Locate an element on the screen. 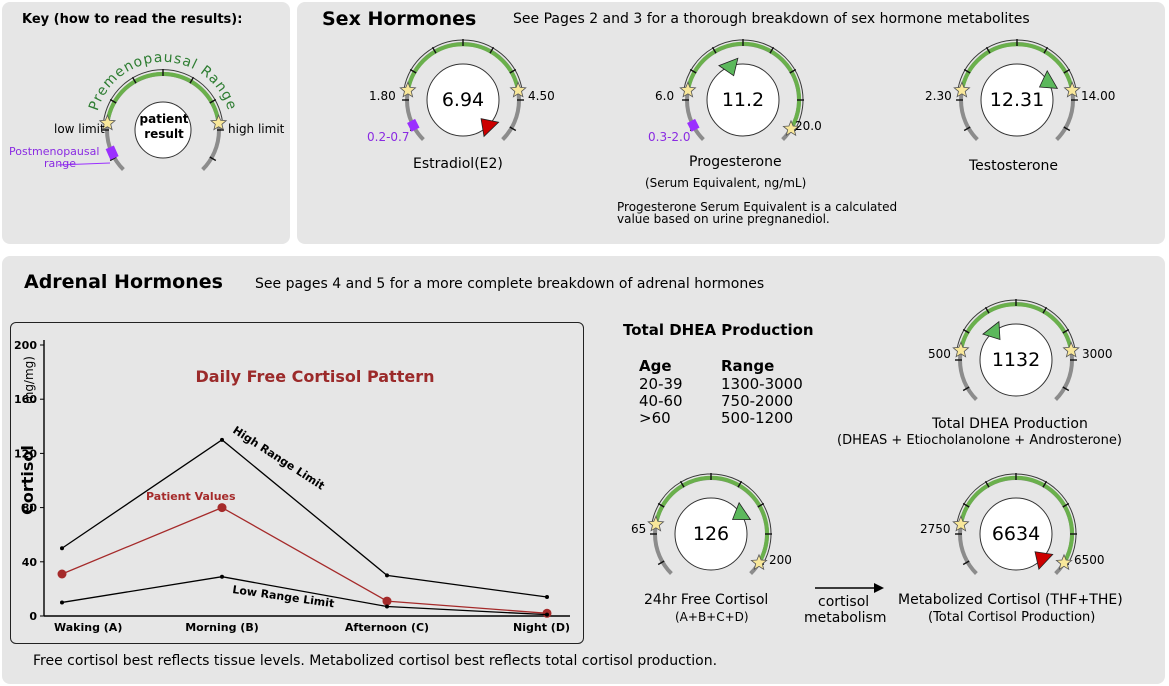 The width and height of the screenshot is (1169, 686). sex-hormones-title: Sex Hormones is located at coordinates (399, 19).